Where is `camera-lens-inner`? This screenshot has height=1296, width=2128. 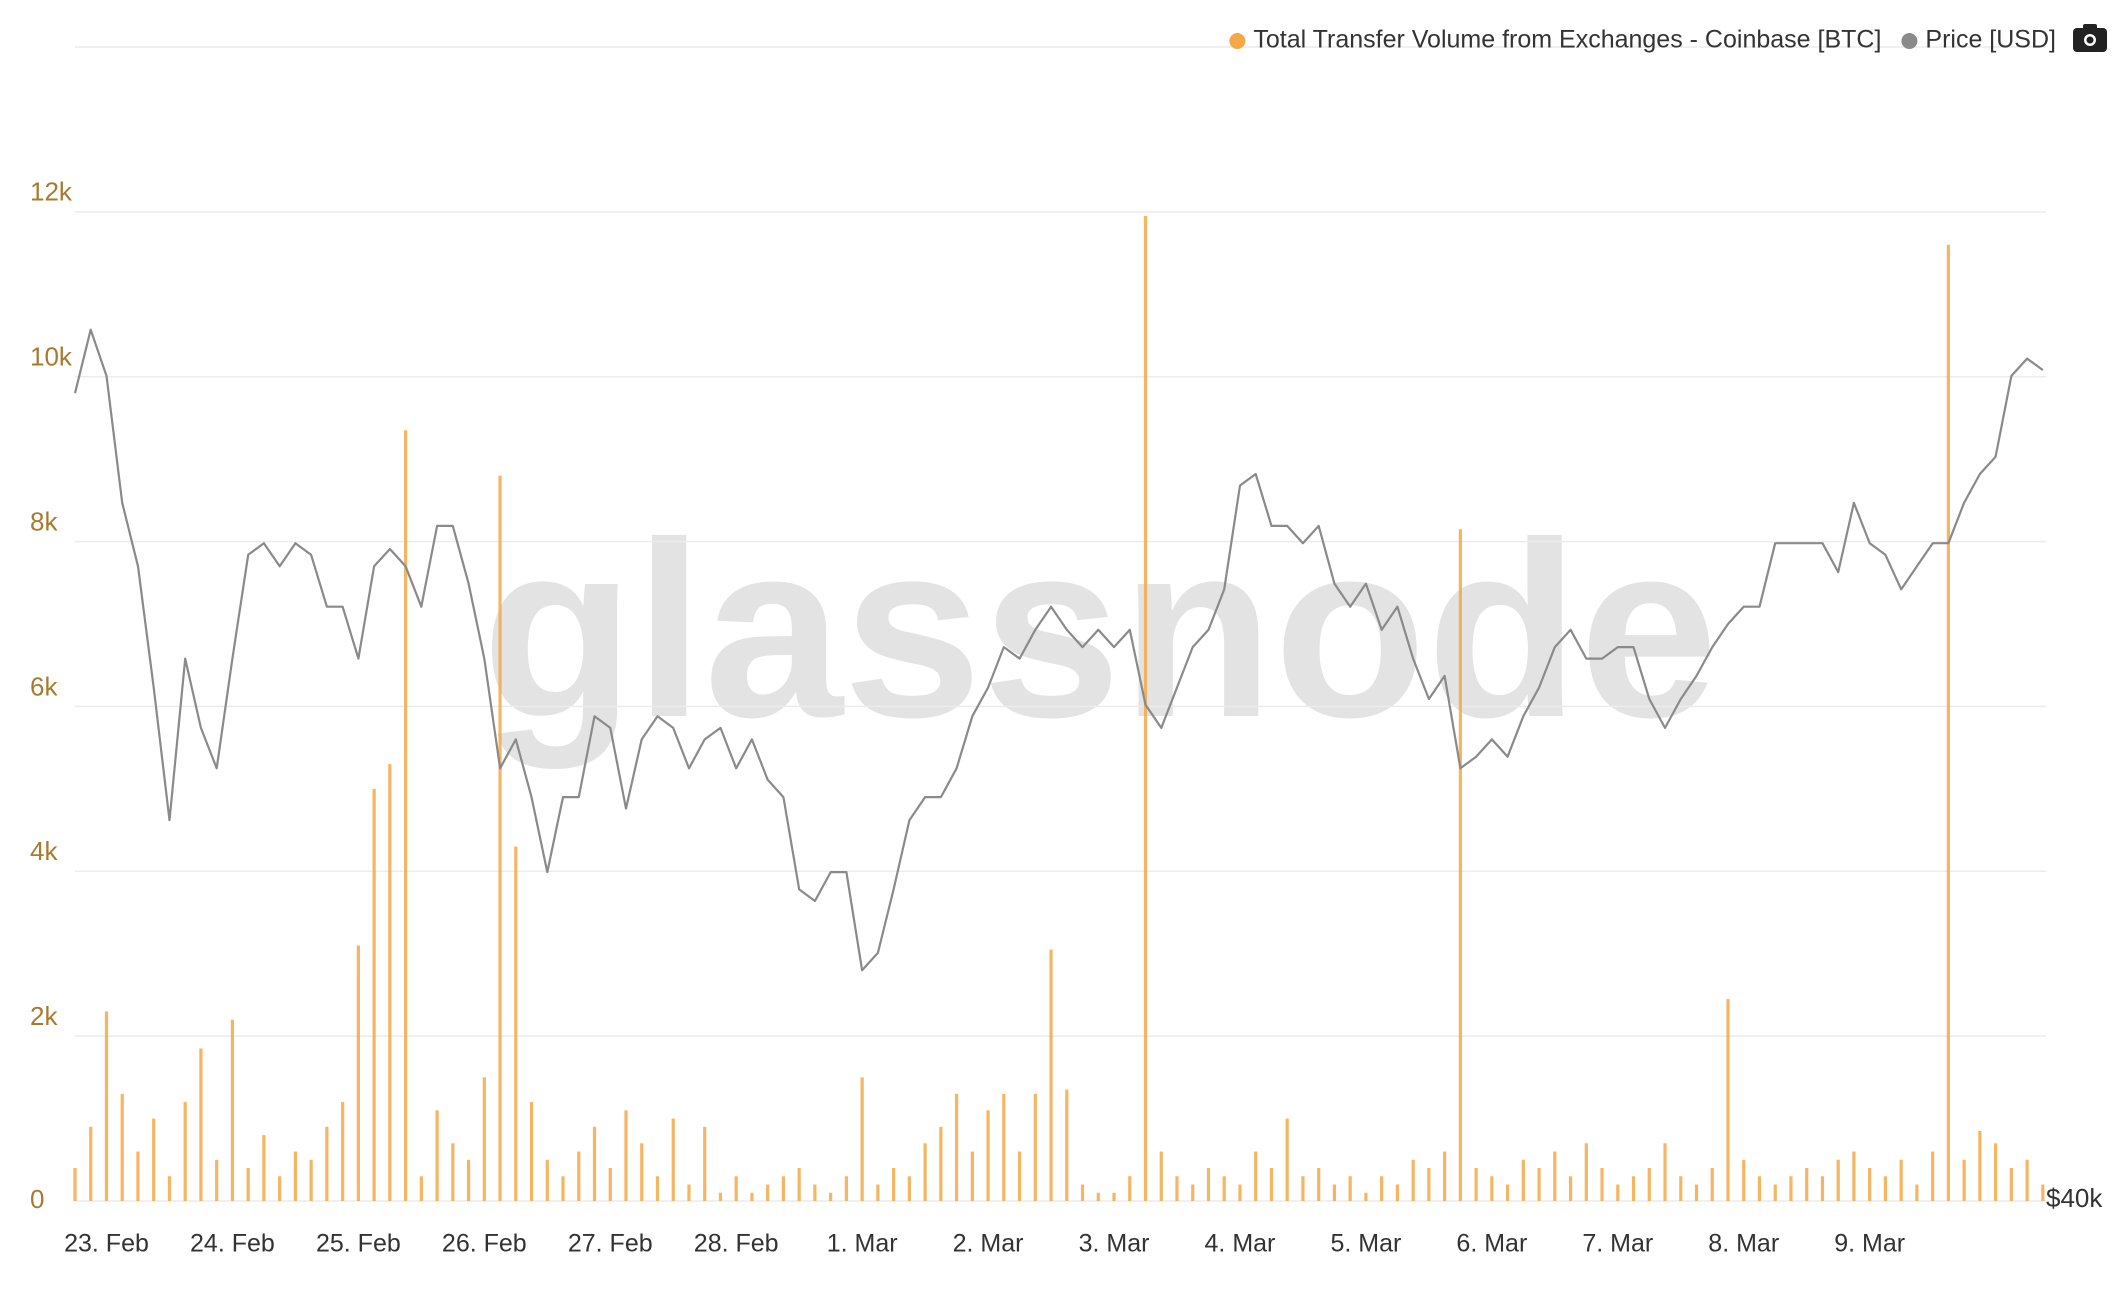 camera-lens-inner is located at coordinates (2090, 40).